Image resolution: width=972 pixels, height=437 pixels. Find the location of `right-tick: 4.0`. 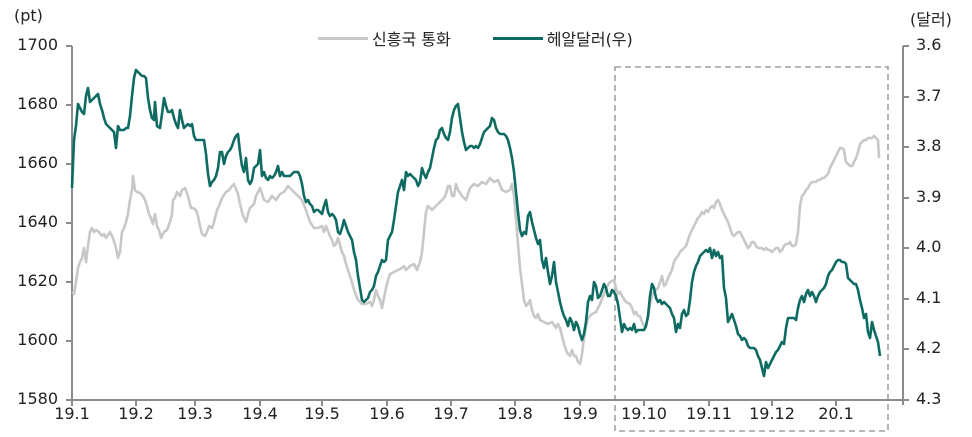

right-tick: 4.0 is located at coordinates (929, 246).